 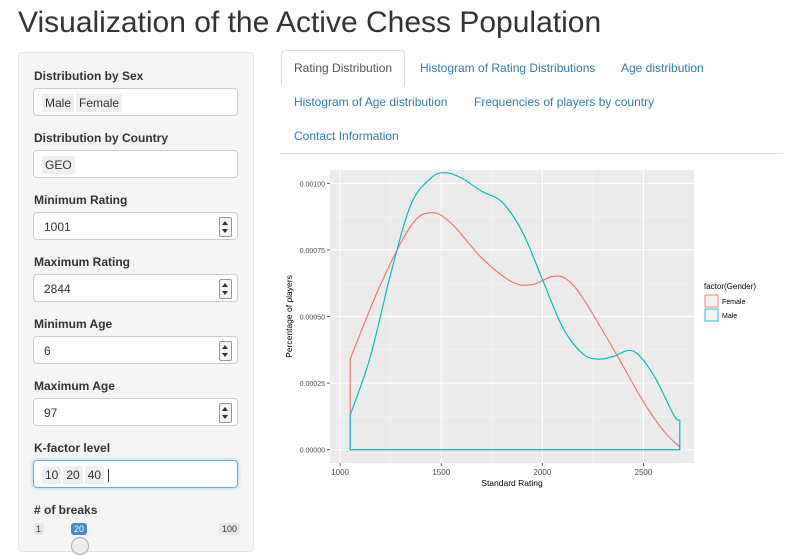 What do you see at coordinates (94, 475) in the screenshot?
I see `kfactor-chip-40: 40` at bounding box center [94, 475].